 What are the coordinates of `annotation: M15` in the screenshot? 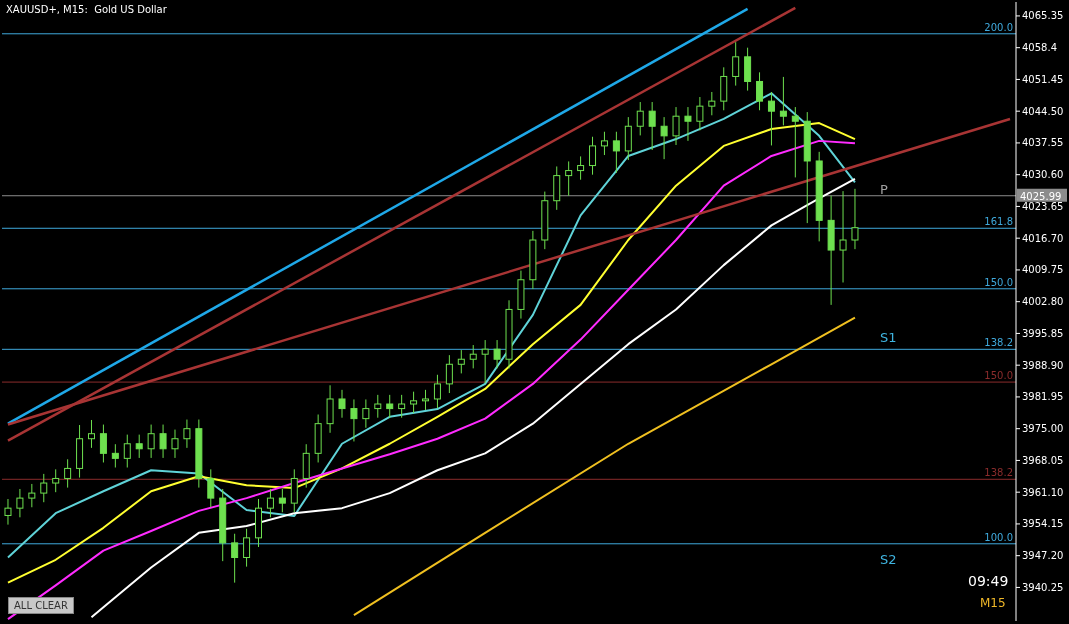 It's located at (993, 603).